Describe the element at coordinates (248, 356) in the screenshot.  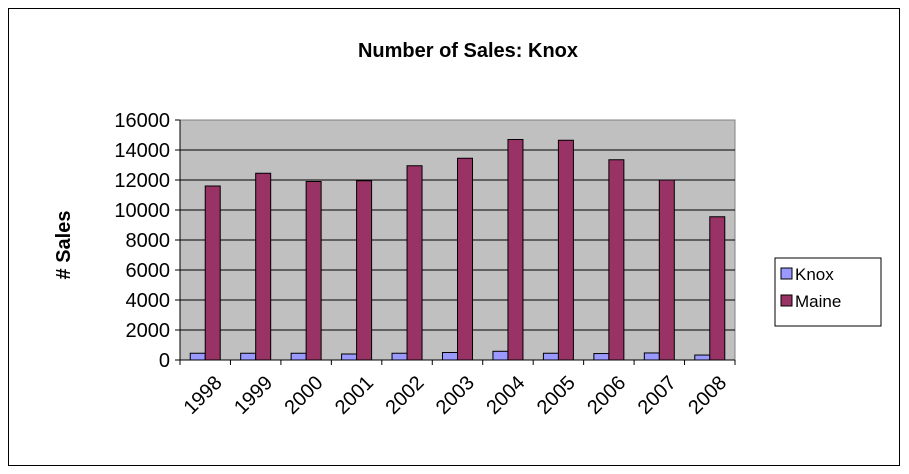
I see `bar-knox-1999` at that location.